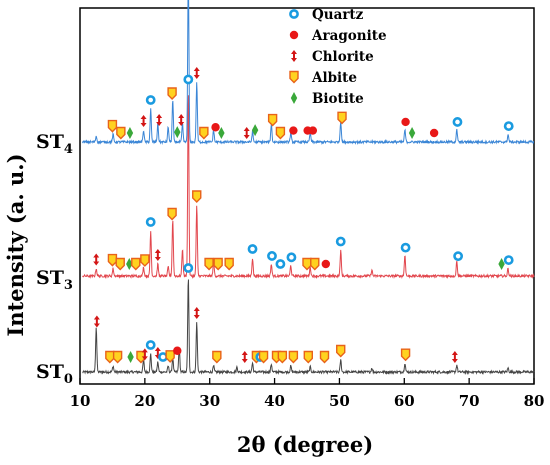  I want to click on shield-icon, so click(294, 77).